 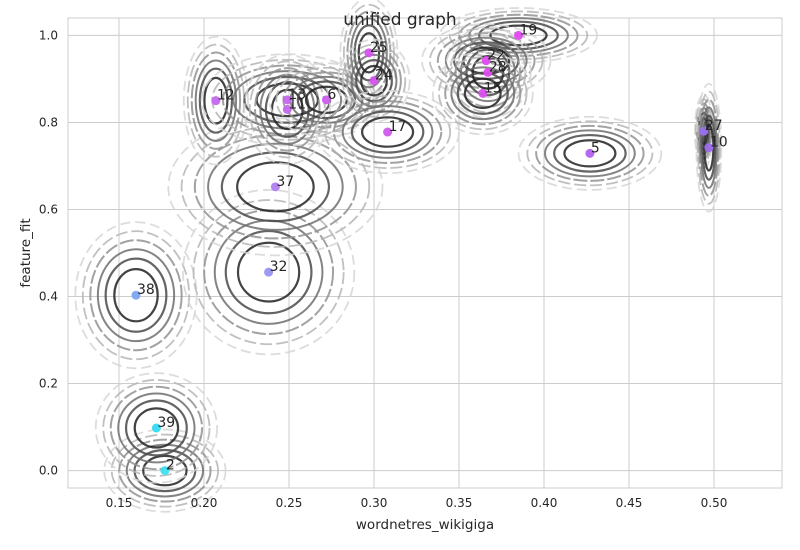 I want to click on point-label: 32, so click(x=279, y=267).